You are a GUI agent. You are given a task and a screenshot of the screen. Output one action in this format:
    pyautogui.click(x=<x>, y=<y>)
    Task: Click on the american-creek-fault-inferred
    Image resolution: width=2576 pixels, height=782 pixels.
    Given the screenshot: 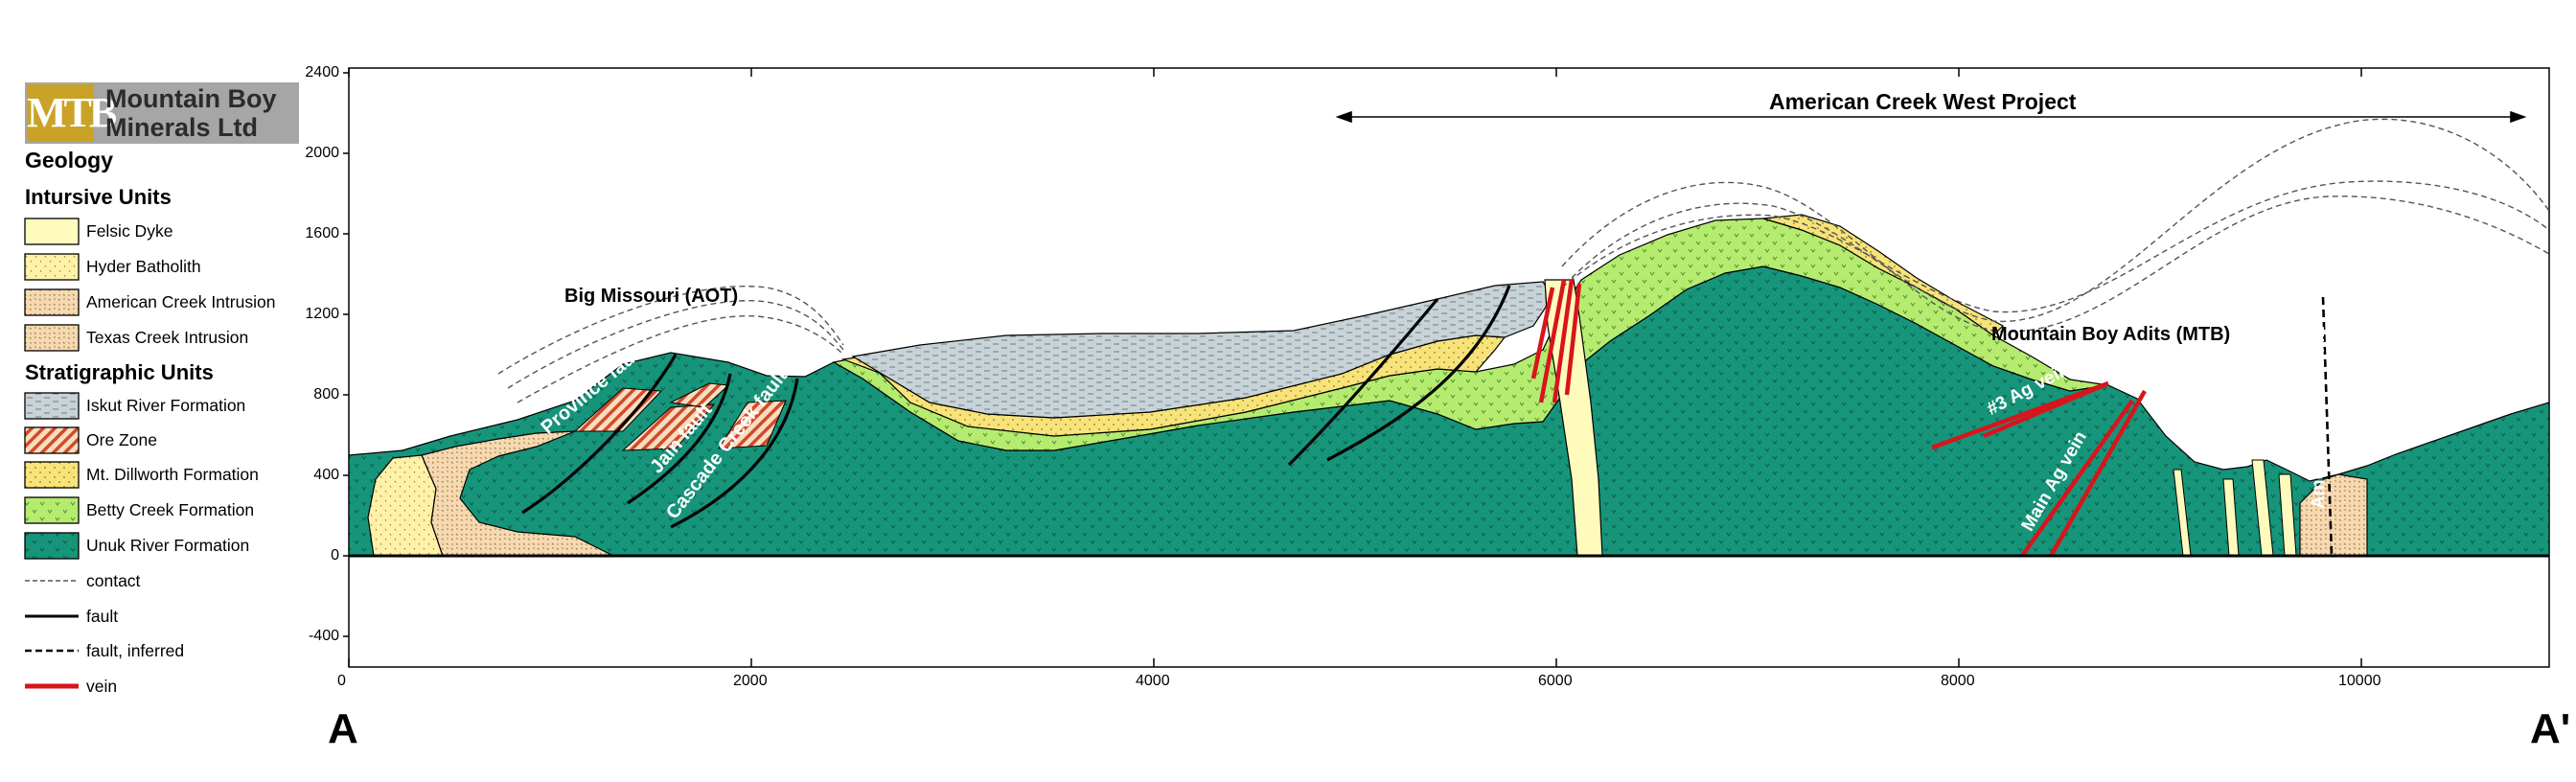 What is the action you would take?
    pyautogui.click(x=2327, y=426)
    